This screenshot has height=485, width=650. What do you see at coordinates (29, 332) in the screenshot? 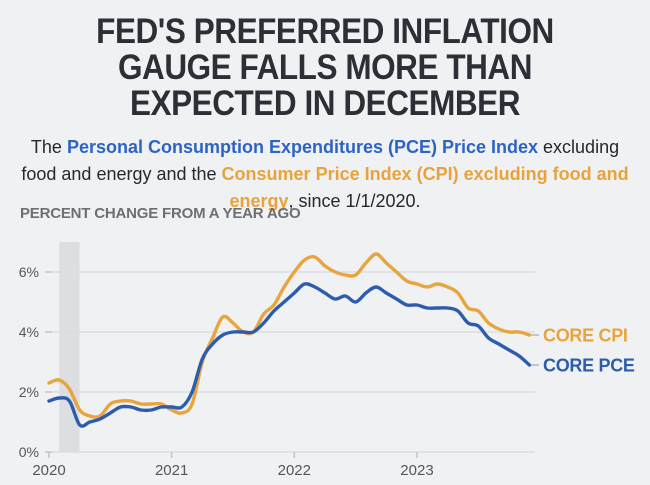
I see `y-axis-label: 4%` at bounding box center [29, 332].